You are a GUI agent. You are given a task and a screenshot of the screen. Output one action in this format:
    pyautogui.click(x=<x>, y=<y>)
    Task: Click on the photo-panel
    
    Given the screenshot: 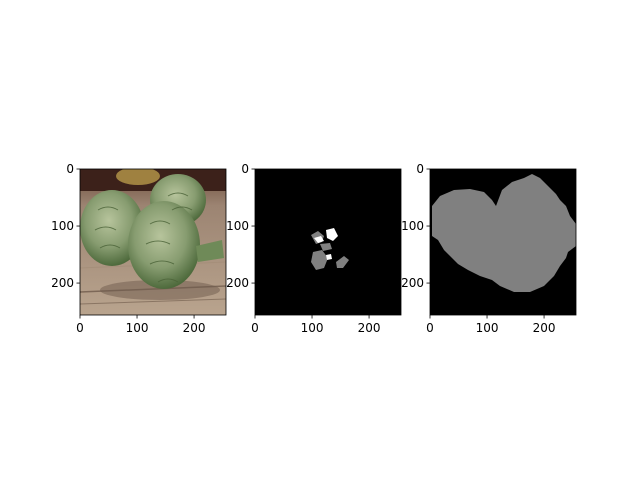 What is the action you would take?
    pyautogui.click(x=153, y=242)
    